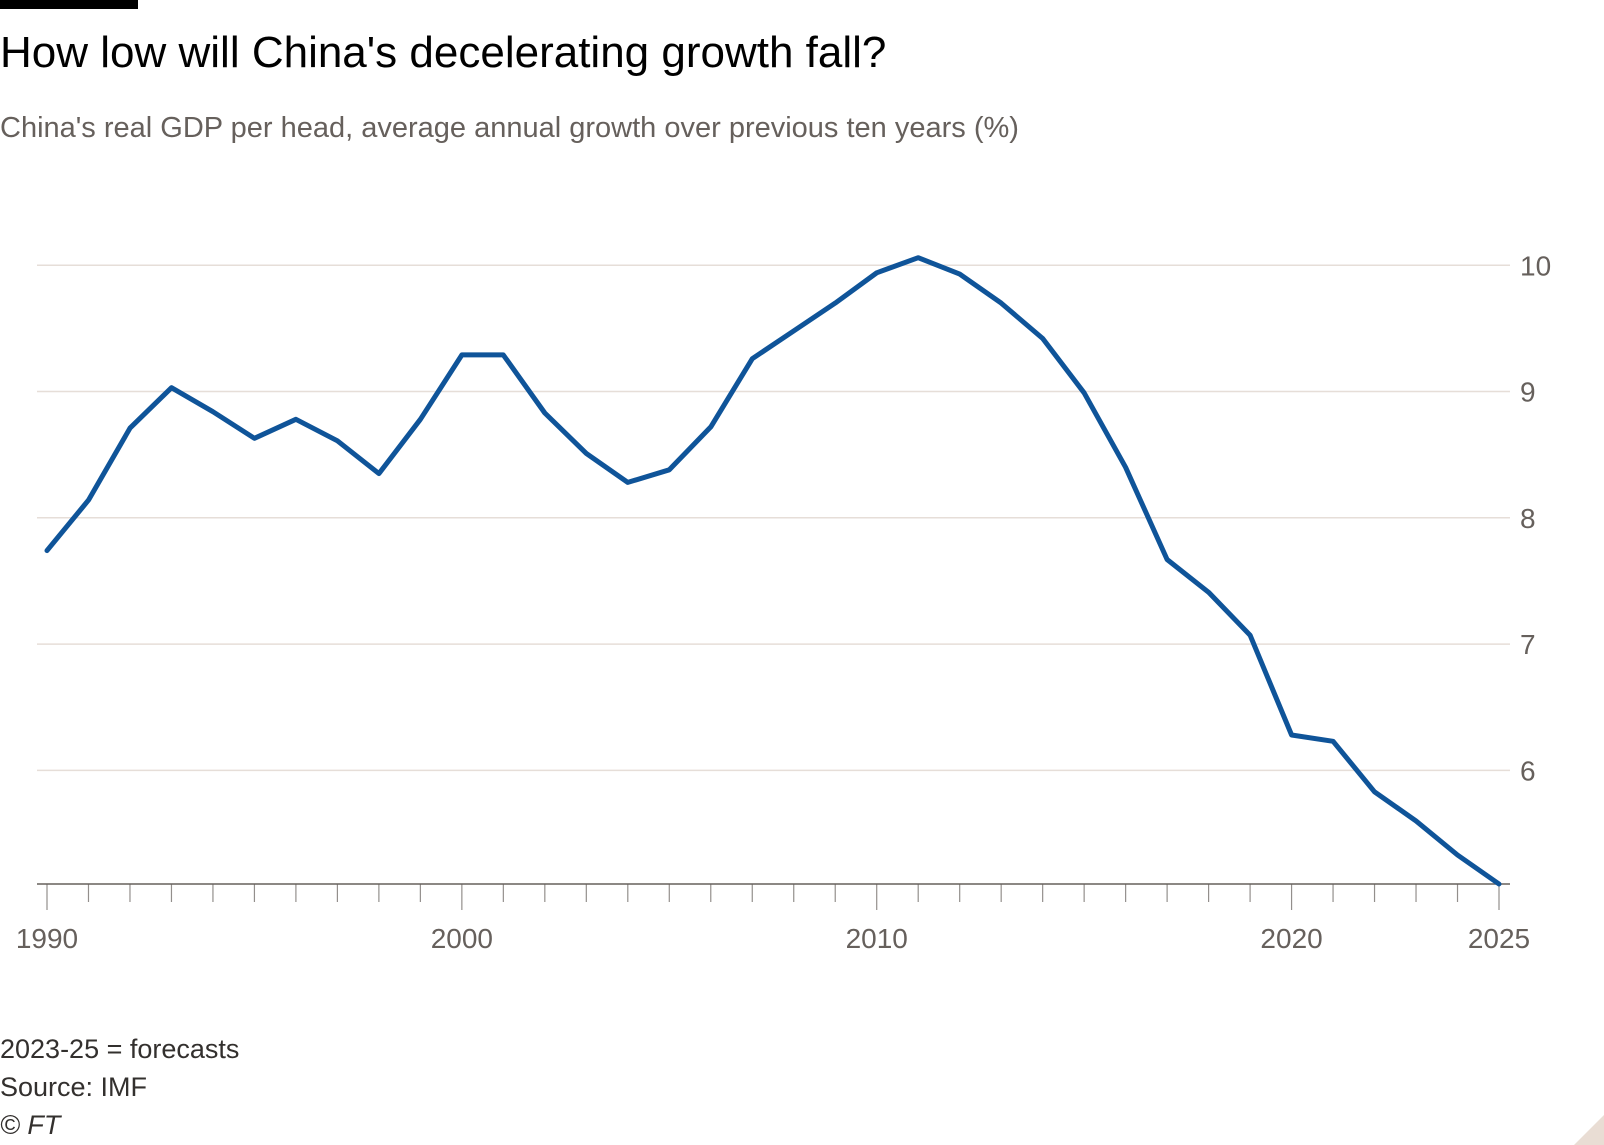  Describe the element at coordinates (1528, 644) in the screenshot. I see `y-tick-label-7: 7` at that location.